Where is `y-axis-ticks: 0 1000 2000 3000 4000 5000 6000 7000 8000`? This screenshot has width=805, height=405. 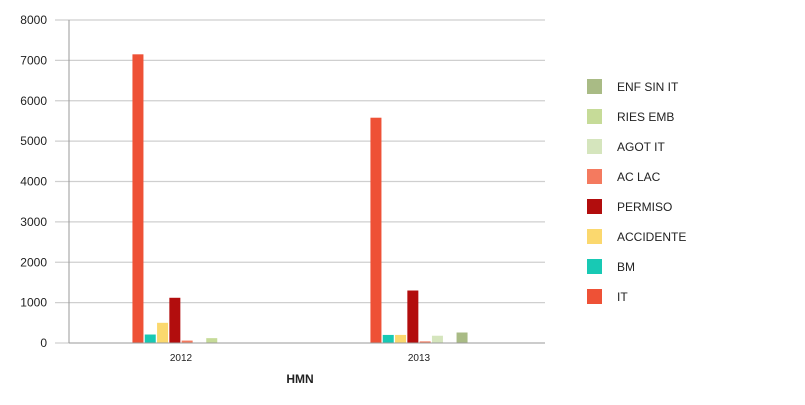 y-axis-ticks: 0 1000 2000 3000 4000 5000 6000 7000 8000 is located at coordinates (33, 181).